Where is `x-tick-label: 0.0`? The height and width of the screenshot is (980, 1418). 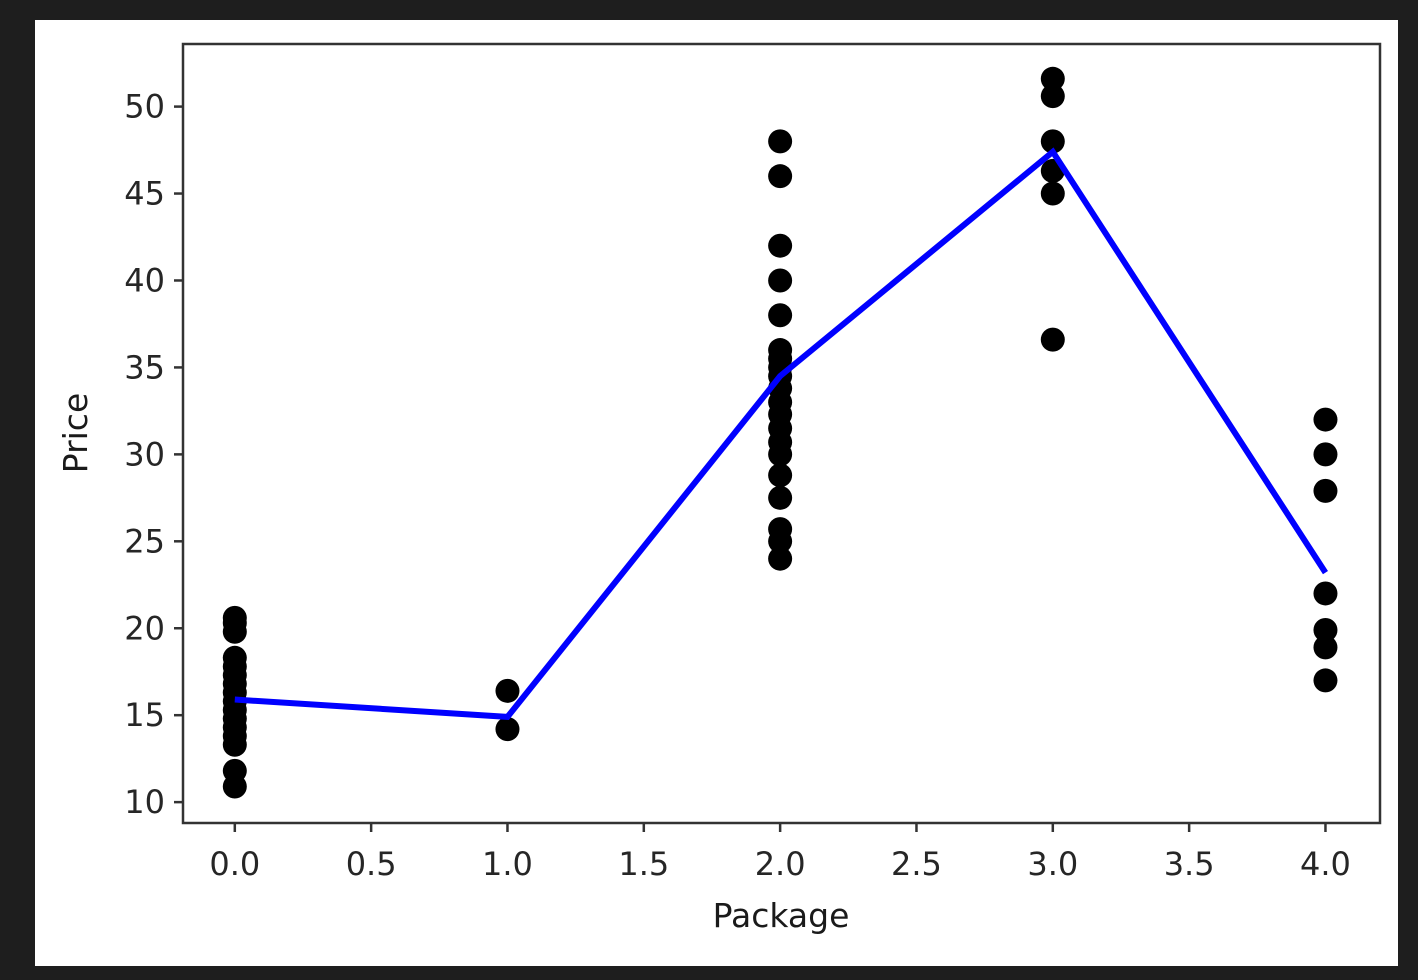 x-tick-label: 0.0 is located at coordinates (234, 864).